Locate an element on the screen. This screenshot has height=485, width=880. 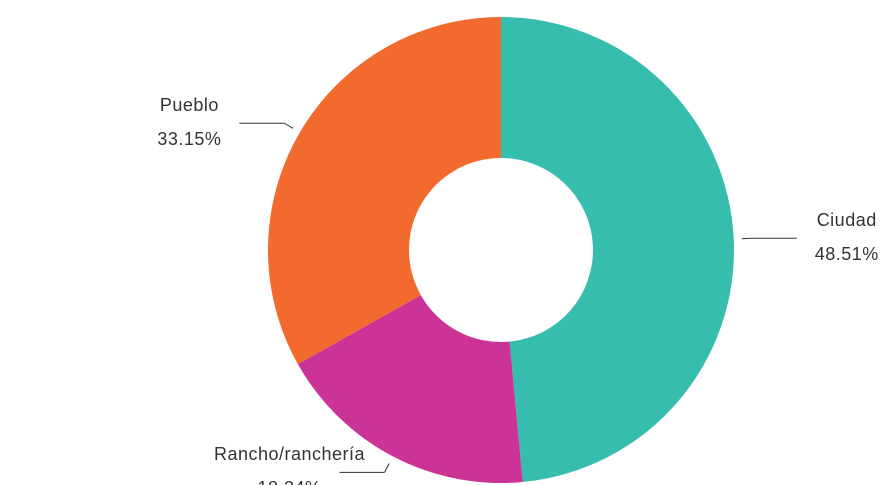
slice-label: Ciudad is located at coordinates (847, 220).